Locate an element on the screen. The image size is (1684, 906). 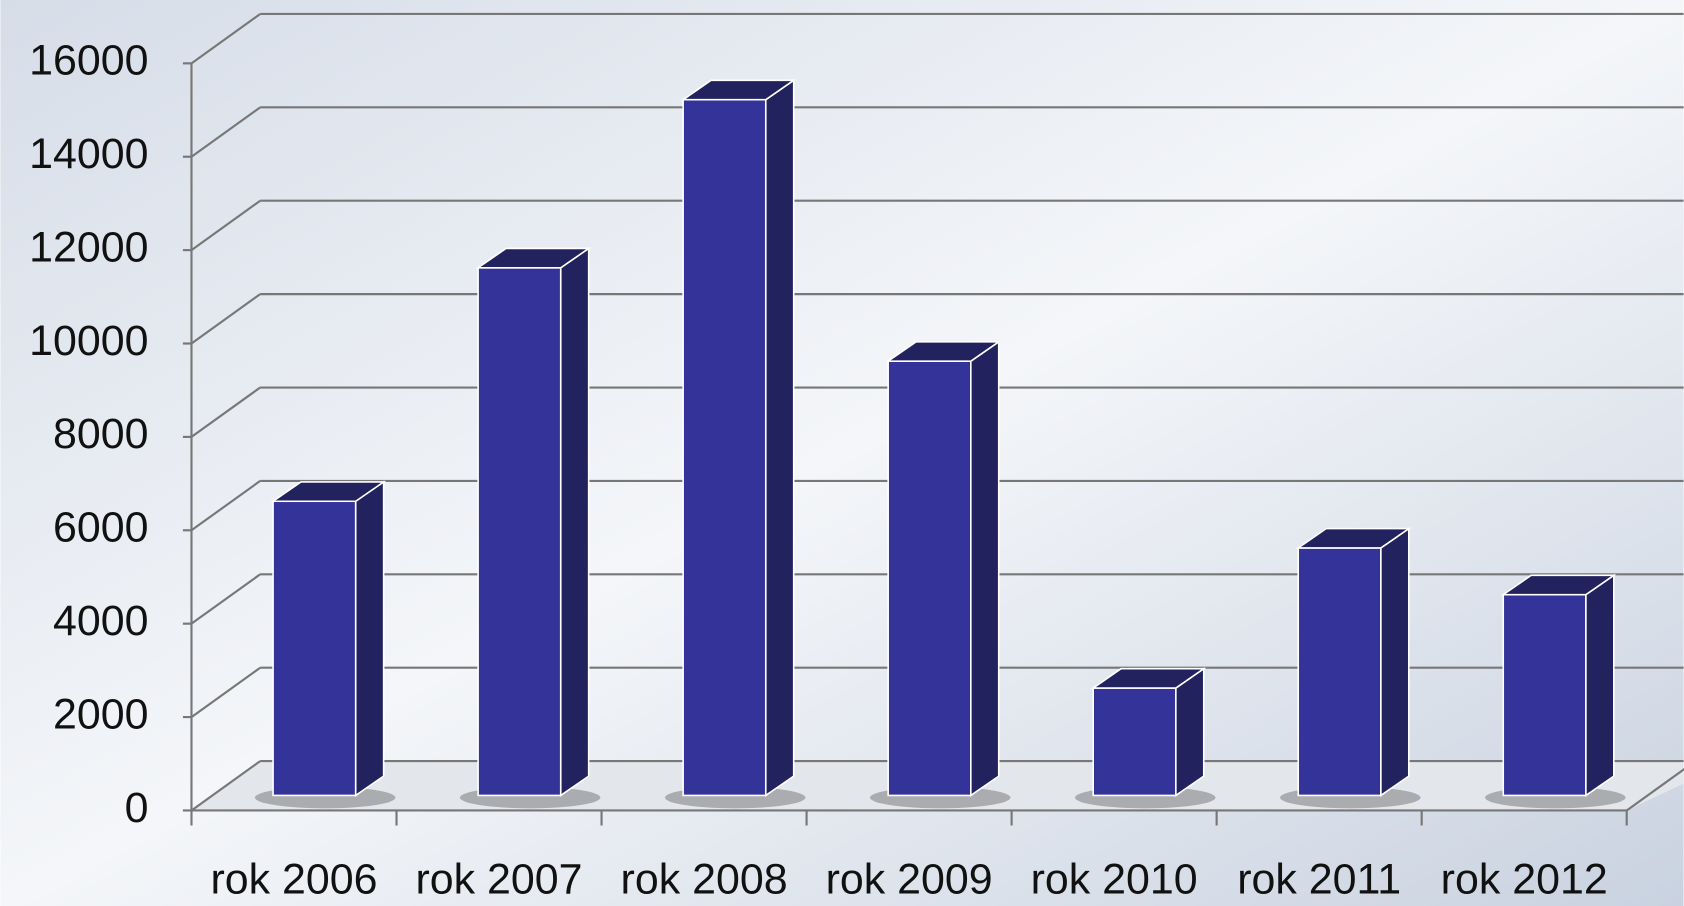
x-tick-label: rok 2009 is located at coordinates (909, 880).